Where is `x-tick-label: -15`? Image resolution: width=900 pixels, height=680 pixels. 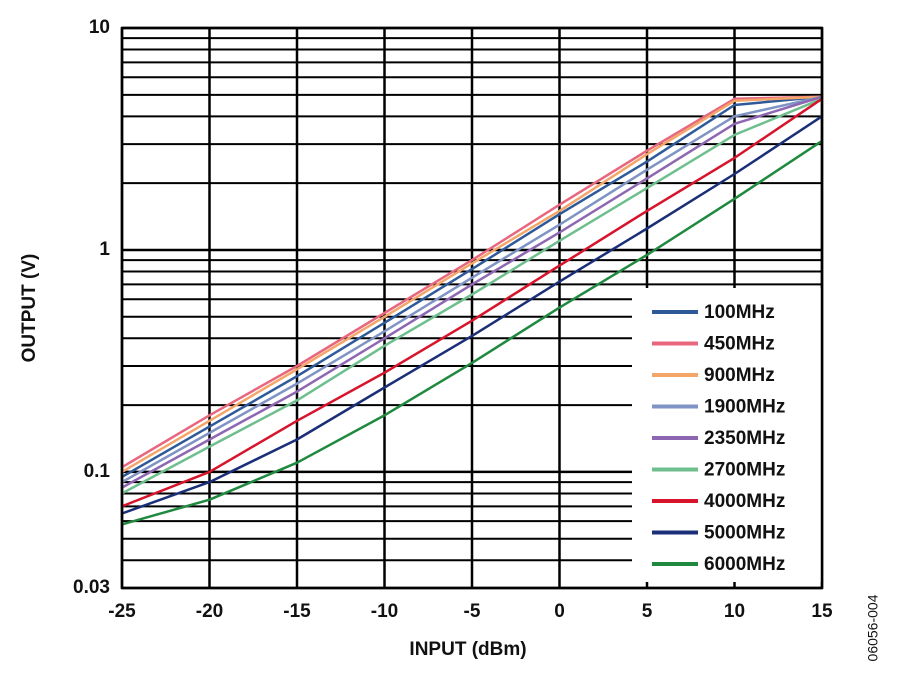 x-tick-label: -15 is located at coordinates (297, 611).